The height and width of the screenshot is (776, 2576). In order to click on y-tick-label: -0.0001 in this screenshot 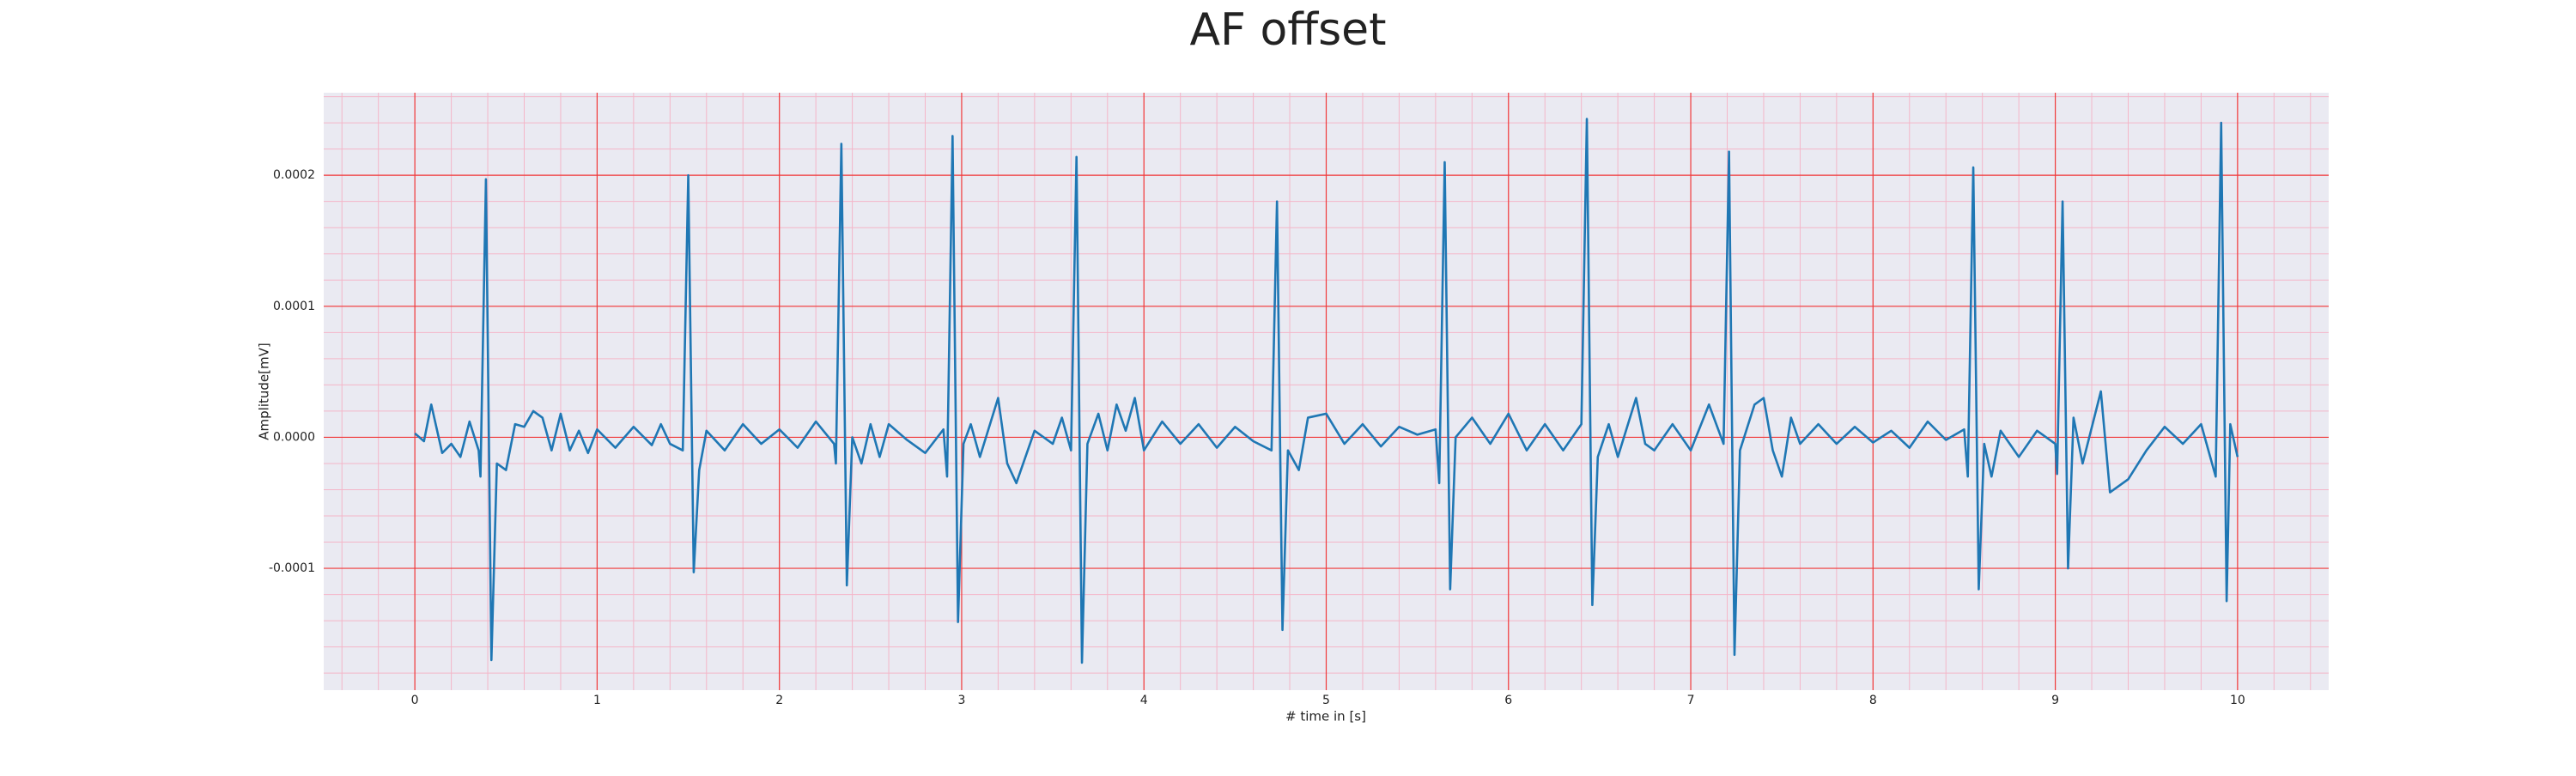, I will do `click(292, 568)`.